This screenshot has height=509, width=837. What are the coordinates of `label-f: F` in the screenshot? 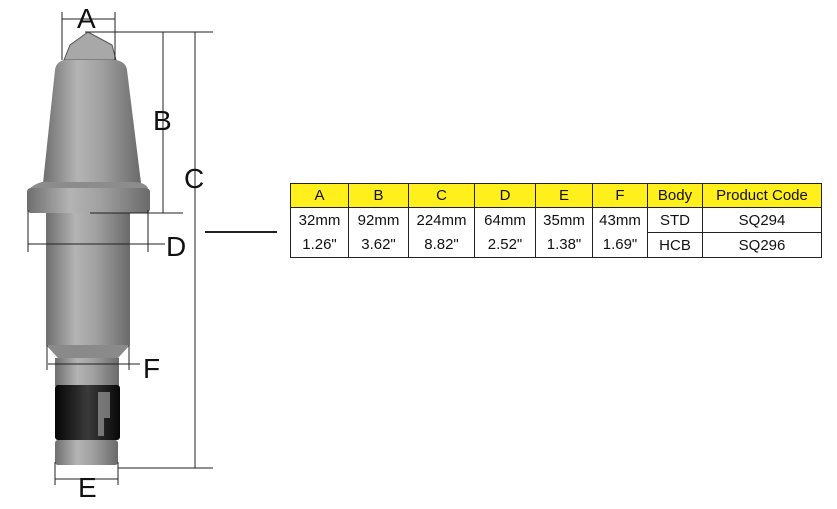 It's located at (151, 368).